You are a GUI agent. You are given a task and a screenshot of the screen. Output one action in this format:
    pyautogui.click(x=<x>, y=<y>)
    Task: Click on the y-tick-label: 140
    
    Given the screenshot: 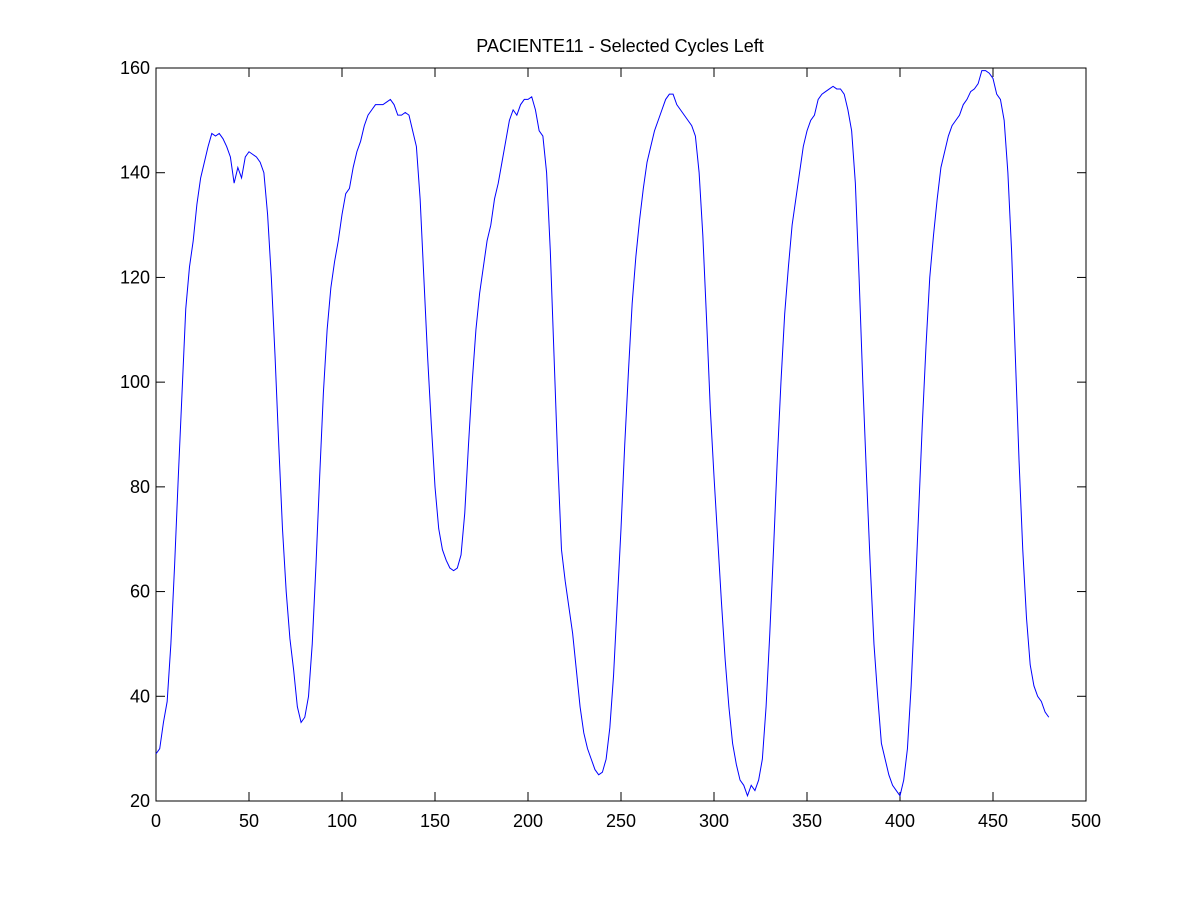 What is the action you would take?
    pyautogui.click(x=135, y=173)
    